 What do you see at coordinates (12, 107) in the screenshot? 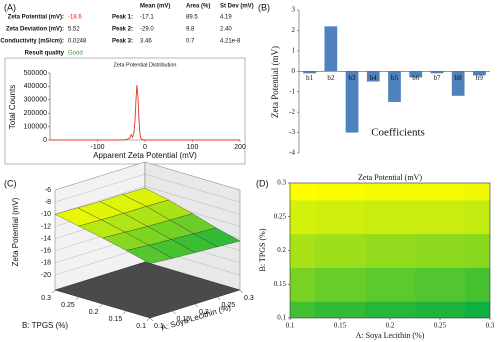
I see `y-axis-label: Total Counts` at bounding box center [12, 107].